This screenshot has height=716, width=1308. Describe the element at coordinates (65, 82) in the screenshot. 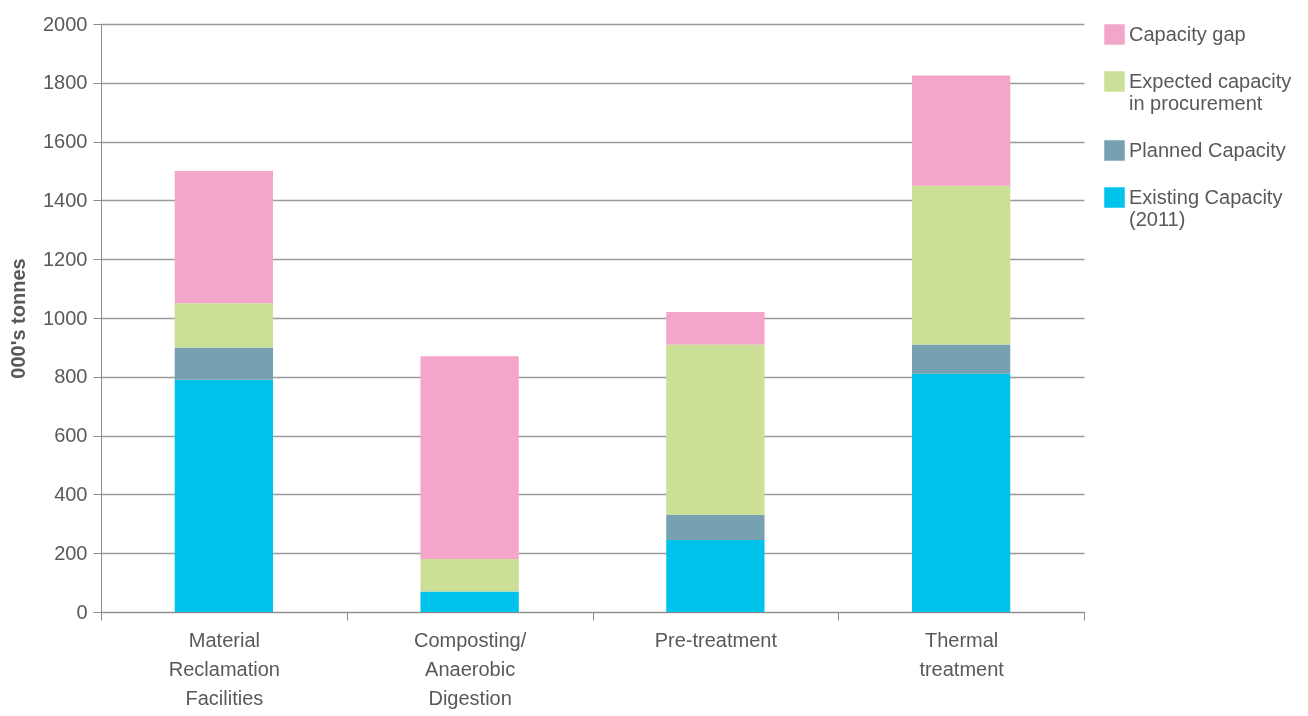

I see `y-tick-label: 1800` at that location.